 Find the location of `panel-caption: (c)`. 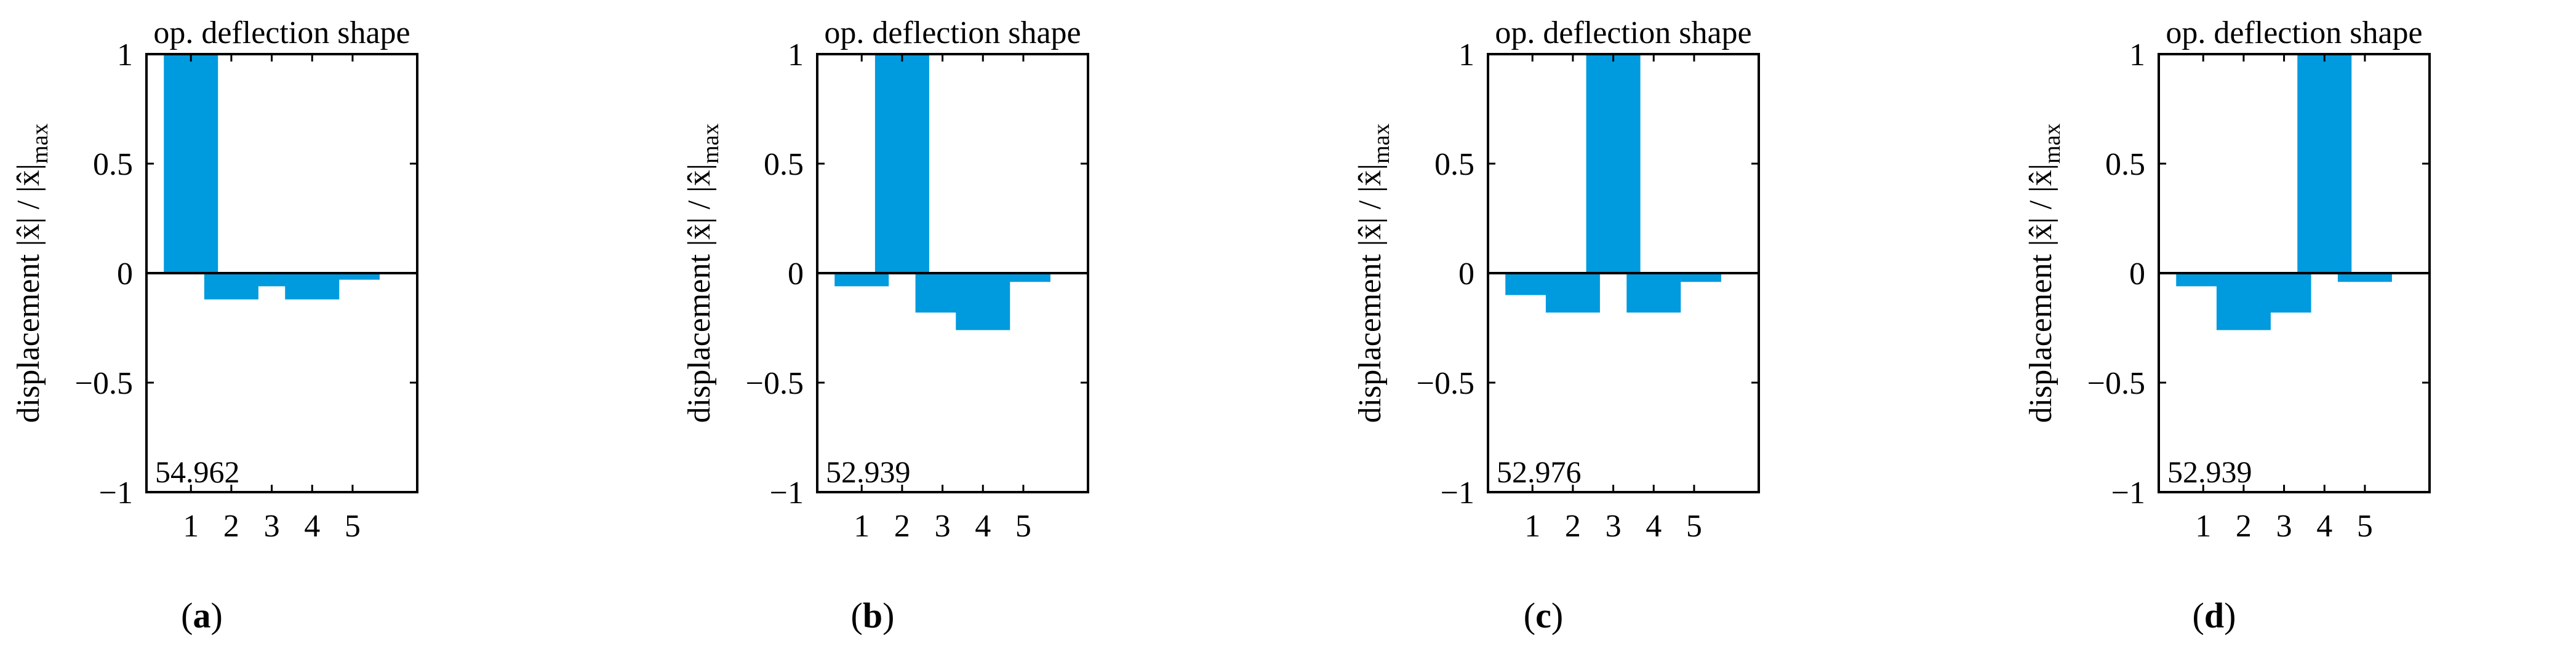

panel-caption: (c) is located at coordinates (1543, 615).